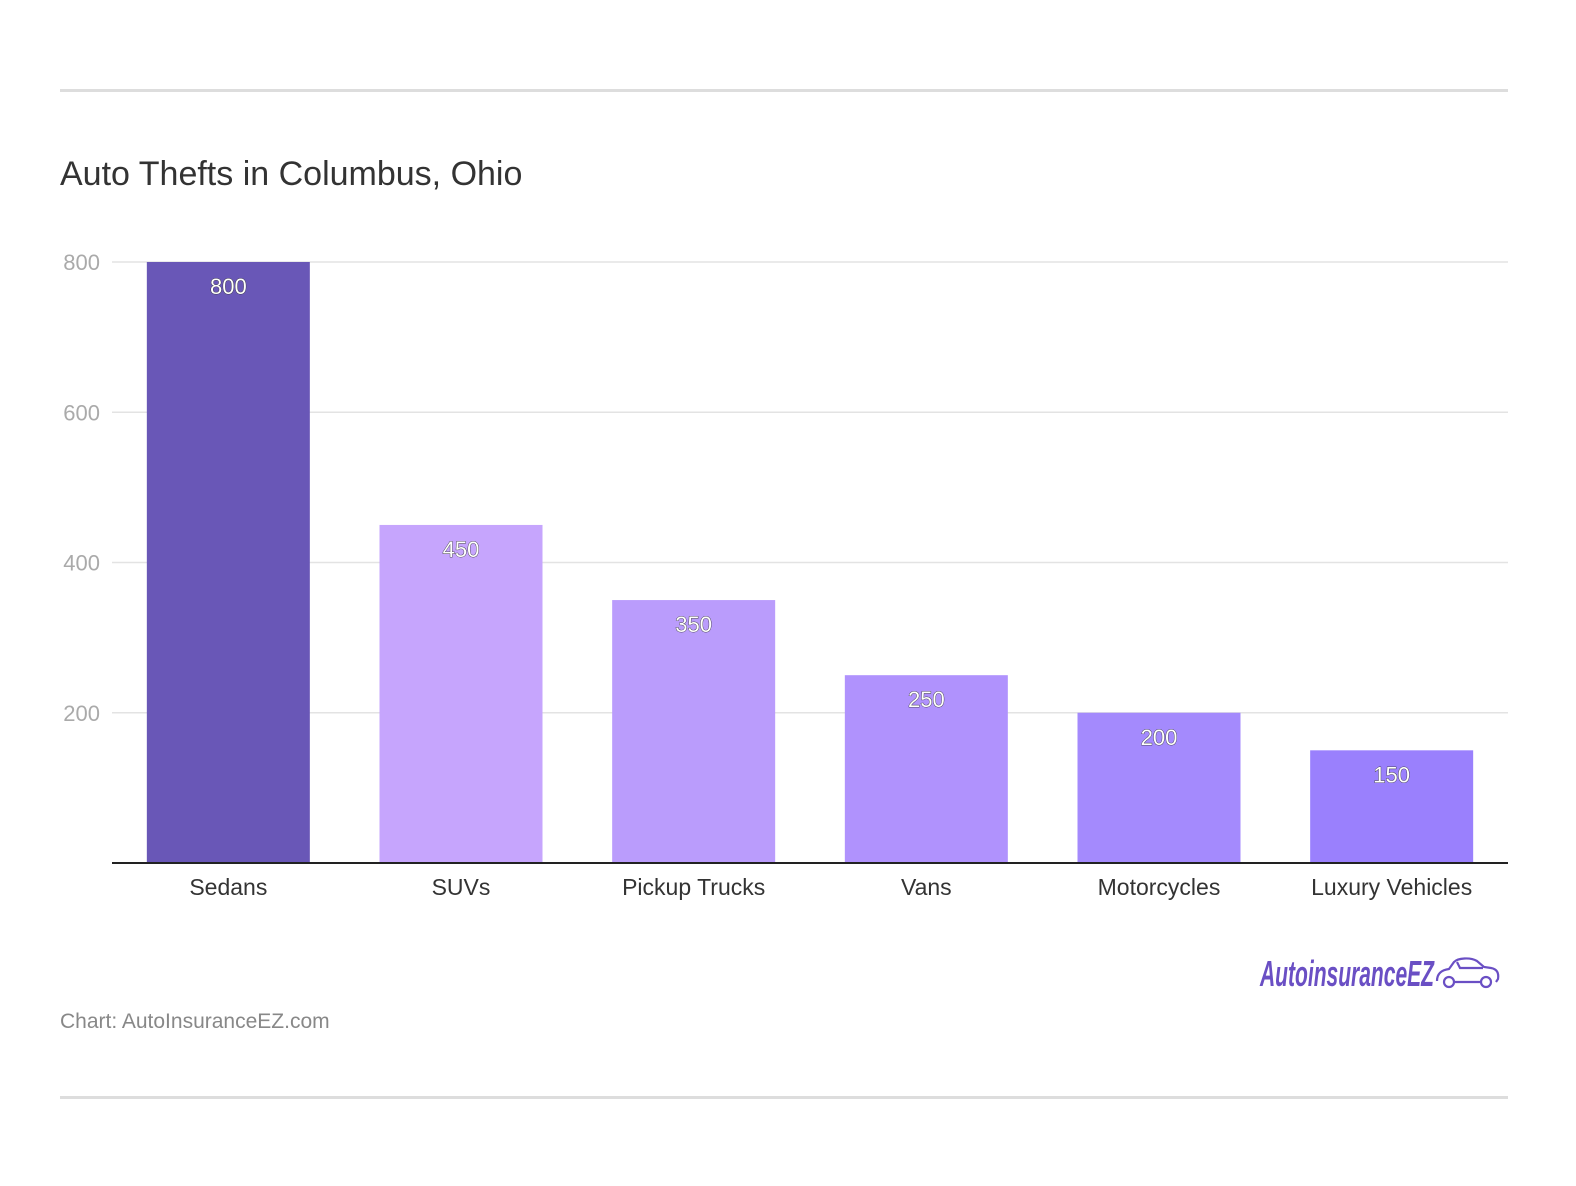 This screenshot has height=1186, width=1576. Describe the element at coordinates (195, 1021) in the screenshot. I see `chart-source: Chart: AutoInsuranceEZ.com` at that location.